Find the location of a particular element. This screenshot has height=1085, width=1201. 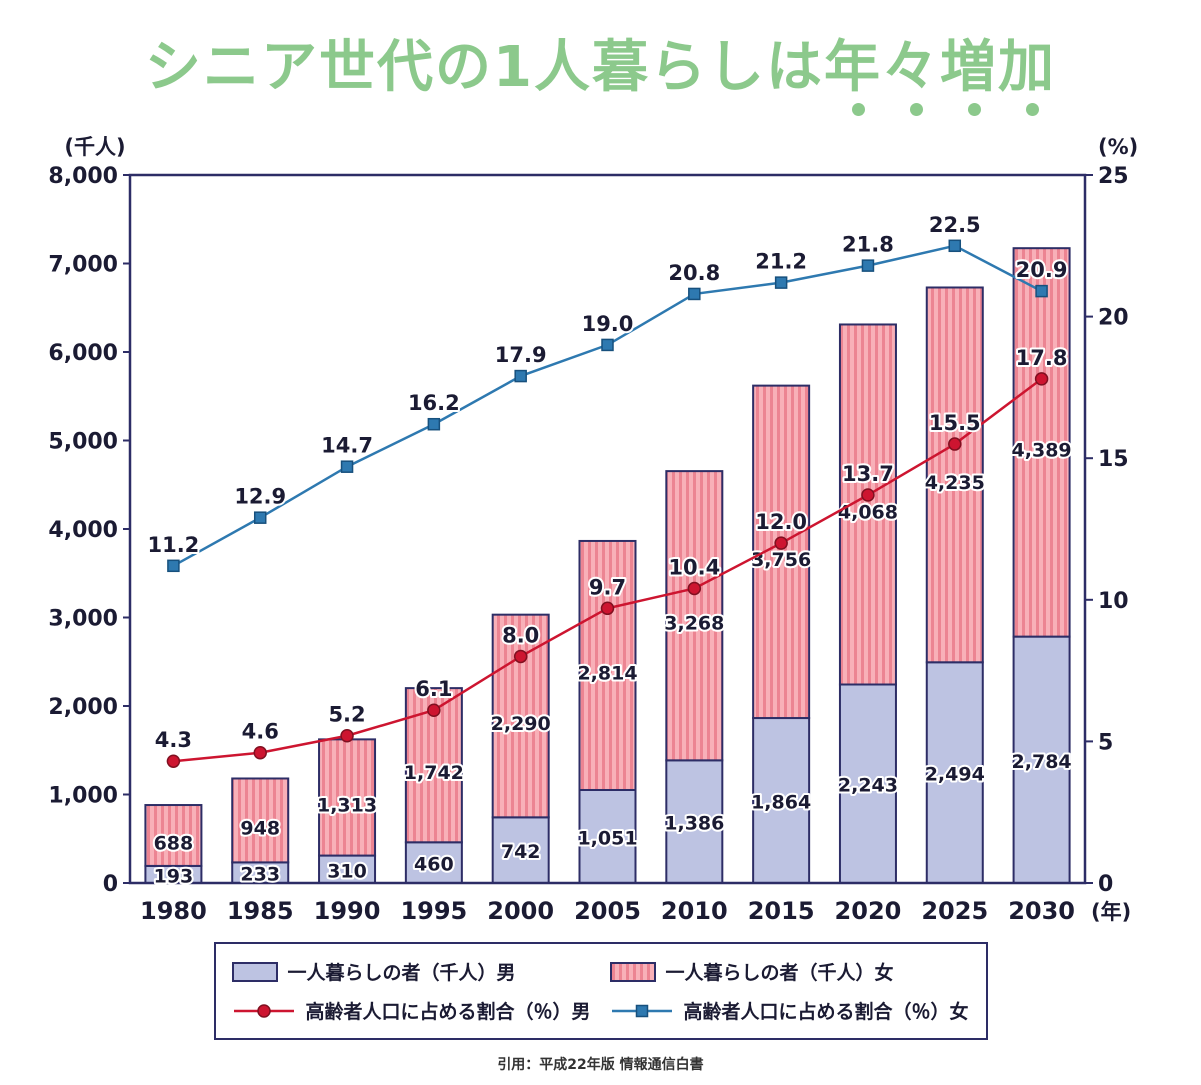

svg-text: 8.0 is located at coordinates (520, 635).